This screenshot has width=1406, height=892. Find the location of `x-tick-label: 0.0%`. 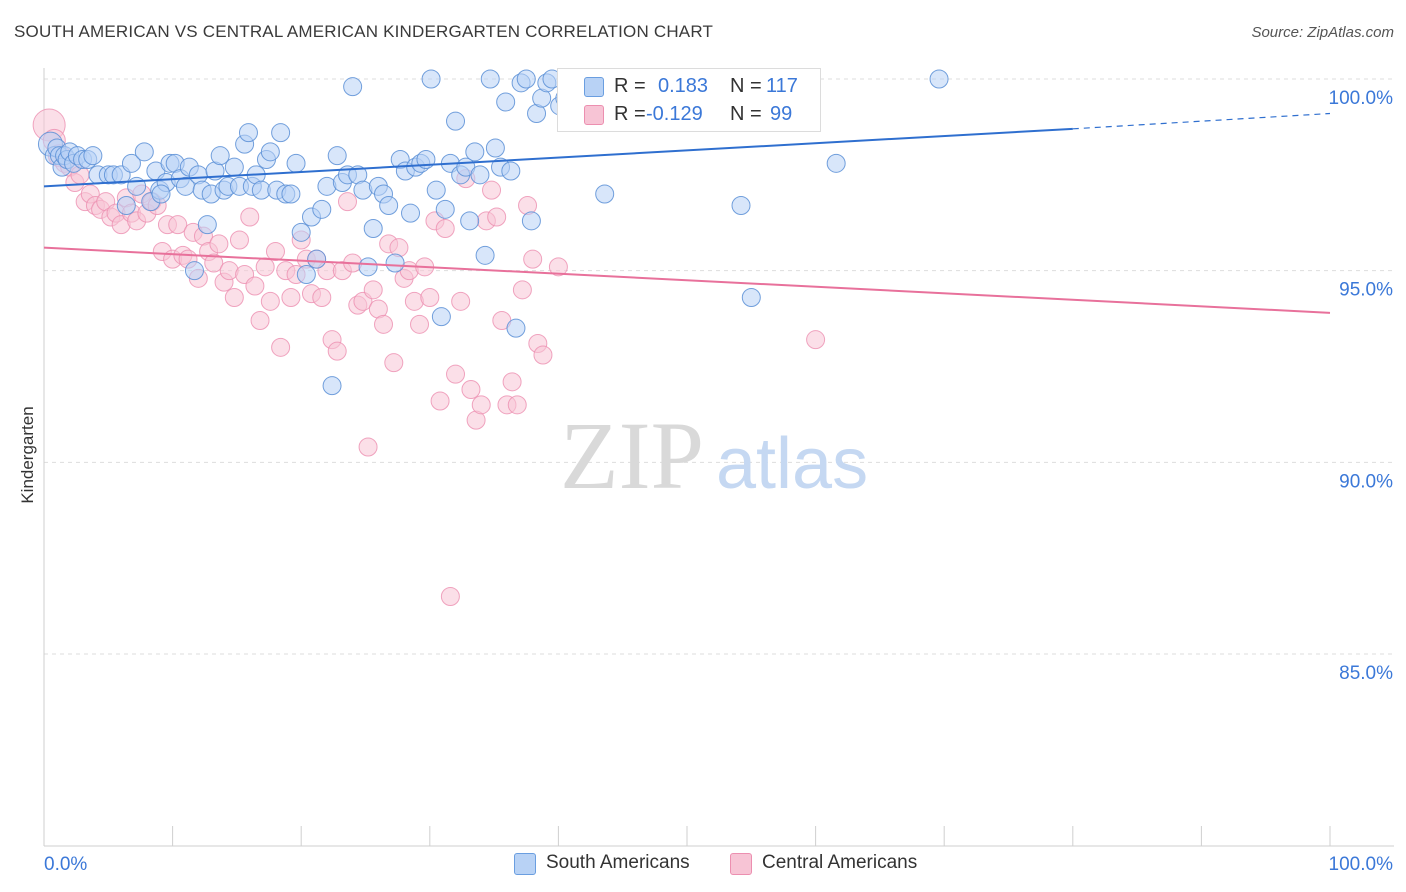

x-tick-label: 0.0% is located at coordinates (65, 864).